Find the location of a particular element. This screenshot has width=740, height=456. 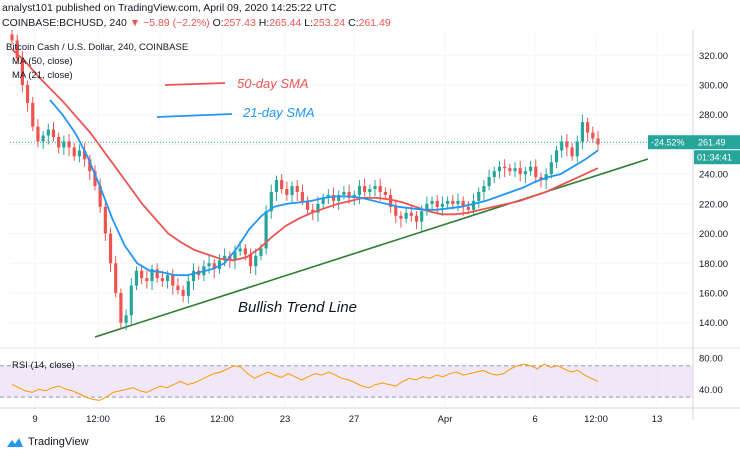

x-tick-label: 27 is located at coordinates (354, 419).